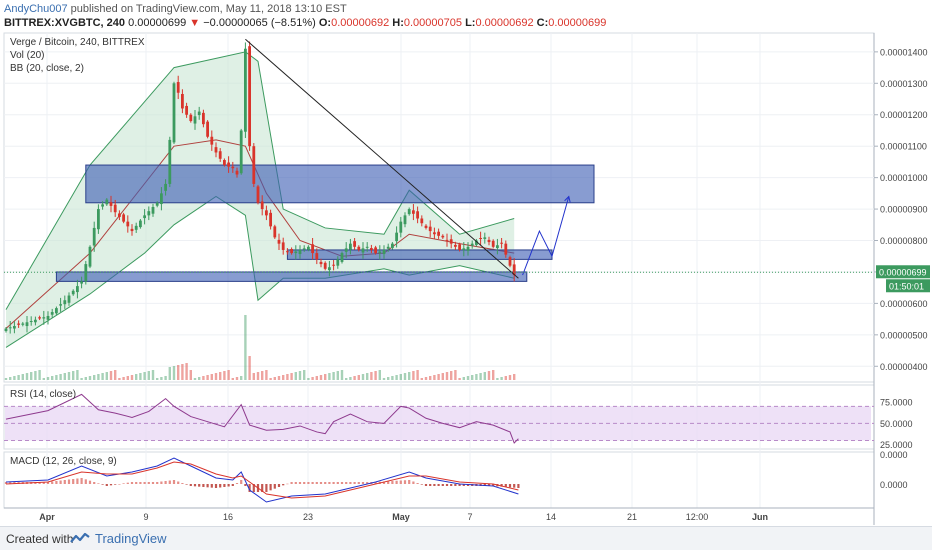 This screenshot has width=932, height=550. I want to click on low-label: L:, so click(470, 23).